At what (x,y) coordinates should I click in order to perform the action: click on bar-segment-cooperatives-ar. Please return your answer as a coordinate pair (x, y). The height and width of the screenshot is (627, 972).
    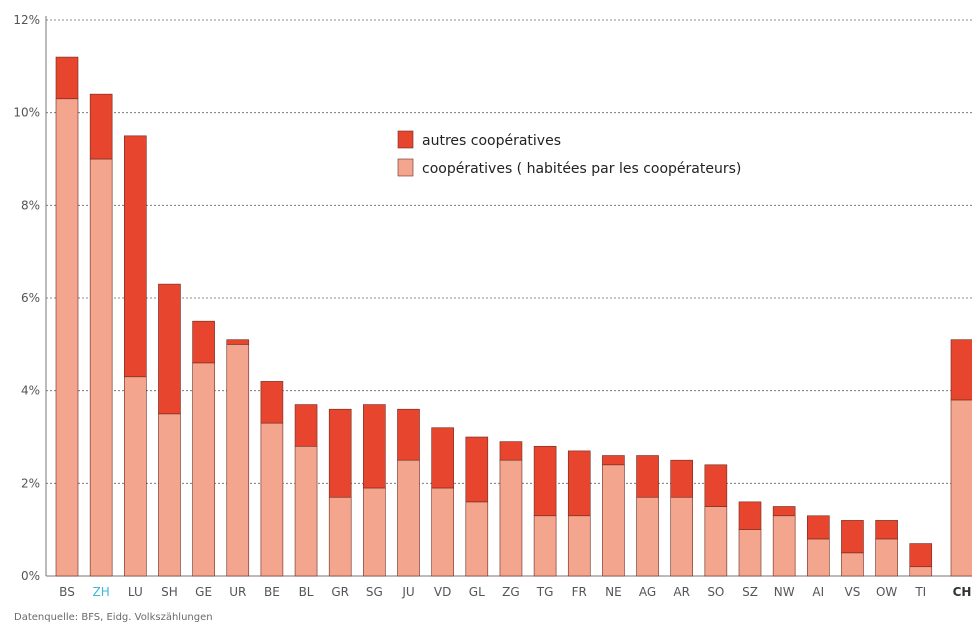
    Looking at the image, I should click on (682, 536).